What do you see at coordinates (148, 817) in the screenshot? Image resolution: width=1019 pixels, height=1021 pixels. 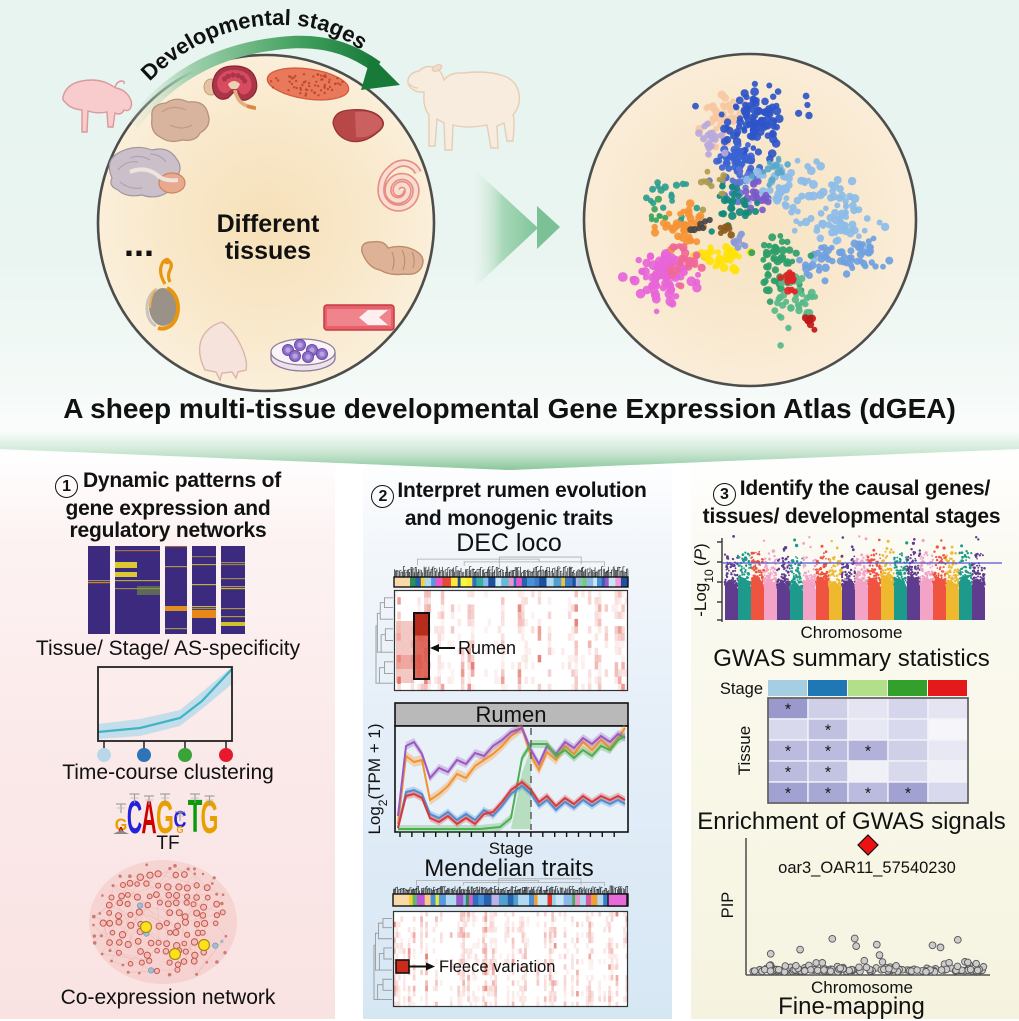 I see `svg-text: A` at bounding box center [148, 817].